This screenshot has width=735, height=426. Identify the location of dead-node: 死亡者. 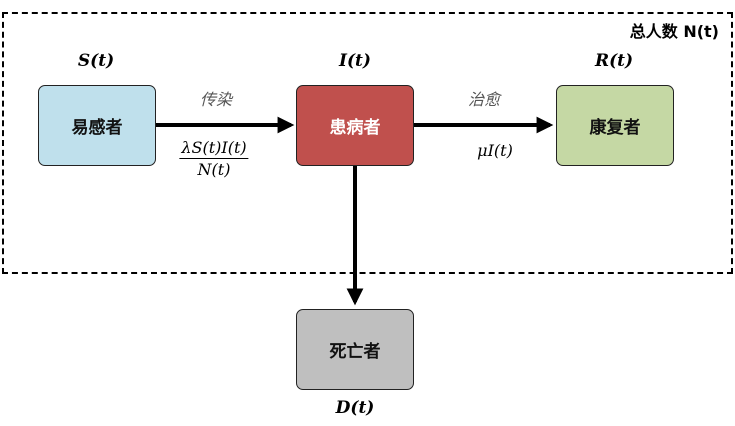
(355, 349).